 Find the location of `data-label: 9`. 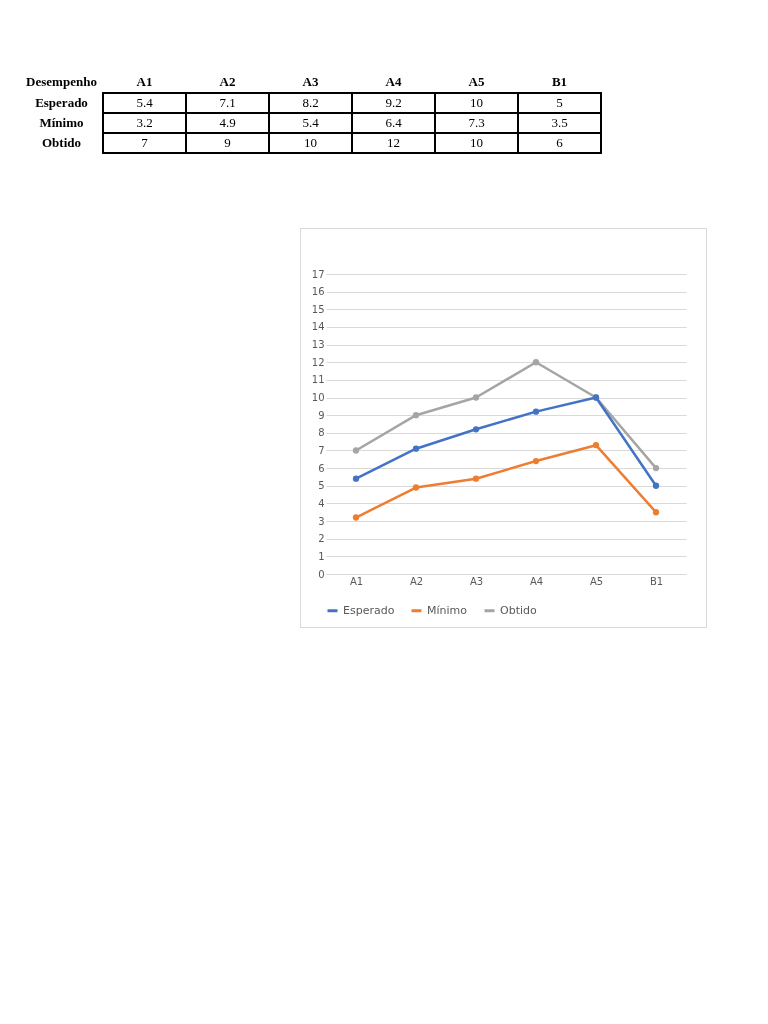

data-label: 9 is located at coordinates (227, 142).